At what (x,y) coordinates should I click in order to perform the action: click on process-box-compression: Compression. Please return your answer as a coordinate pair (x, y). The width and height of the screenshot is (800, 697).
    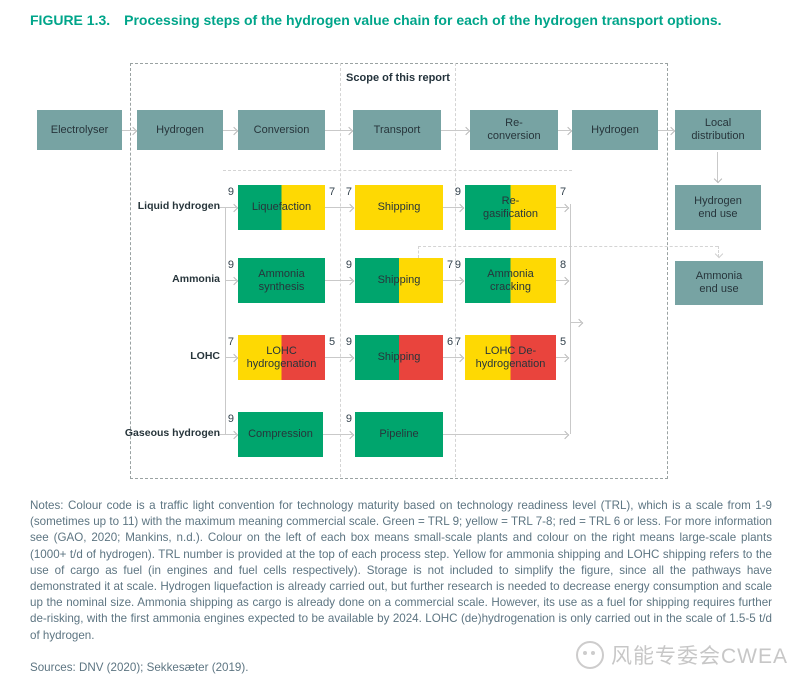
    Looking at the image, I should click on (280, 434).